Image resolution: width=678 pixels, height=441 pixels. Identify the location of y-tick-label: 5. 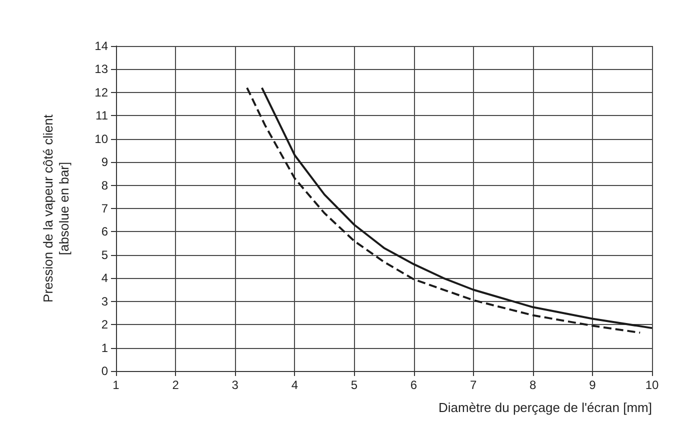
(104, 255).